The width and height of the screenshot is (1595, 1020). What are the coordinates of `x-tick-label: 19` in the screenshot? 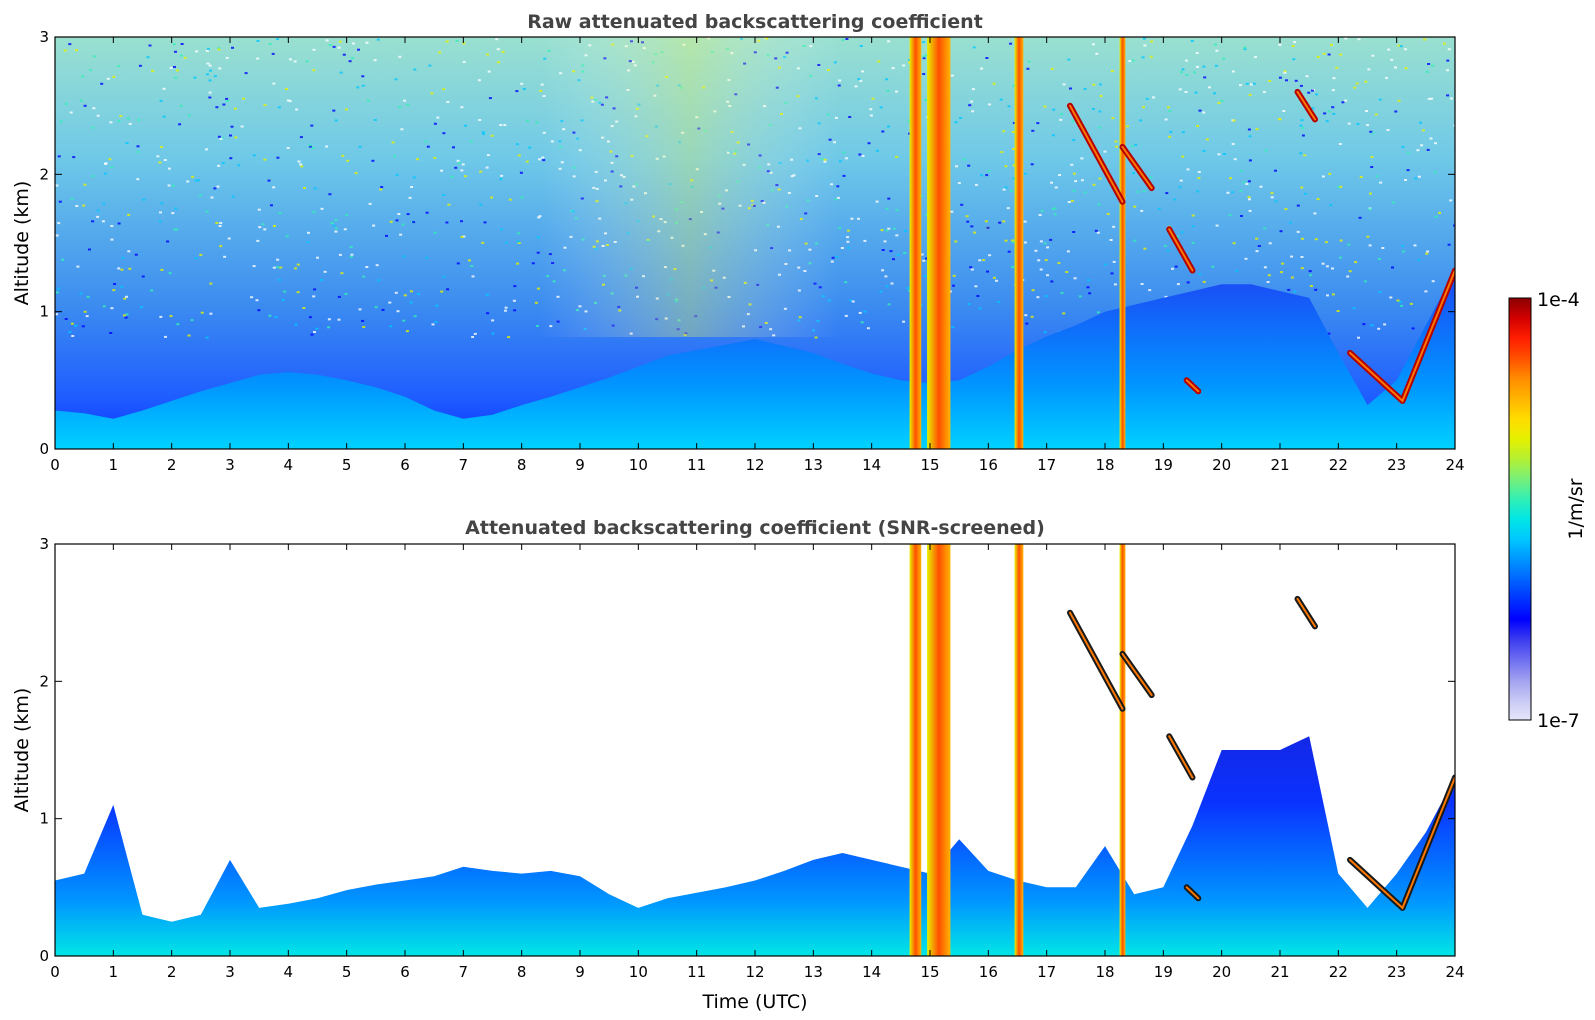 It's located at (1163, 972).